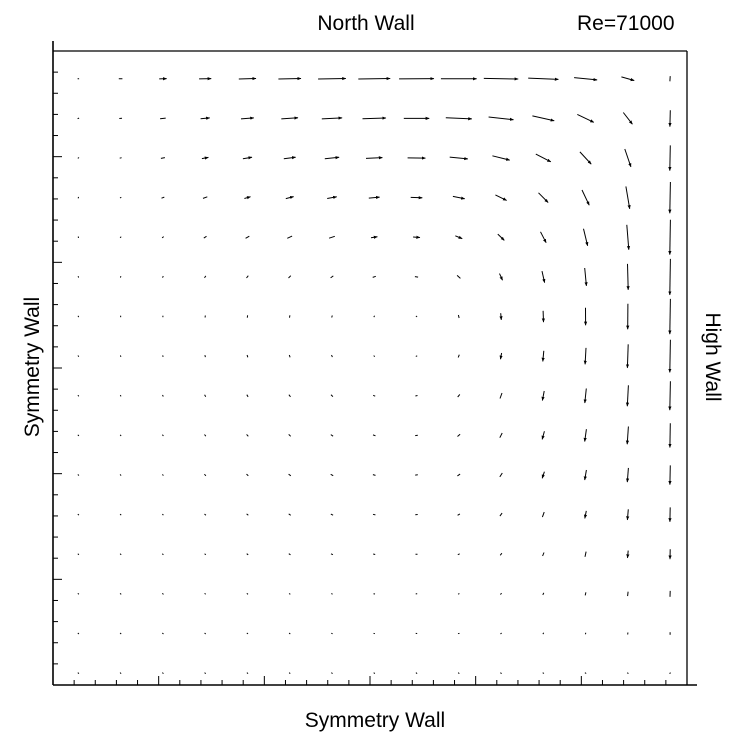 Image resolution: width=737 pixels, height=745 pixels. Describe the element at coordinates (626, 23) in the screenshot. I see `reynolds-number-label: Re=71000` at that location.